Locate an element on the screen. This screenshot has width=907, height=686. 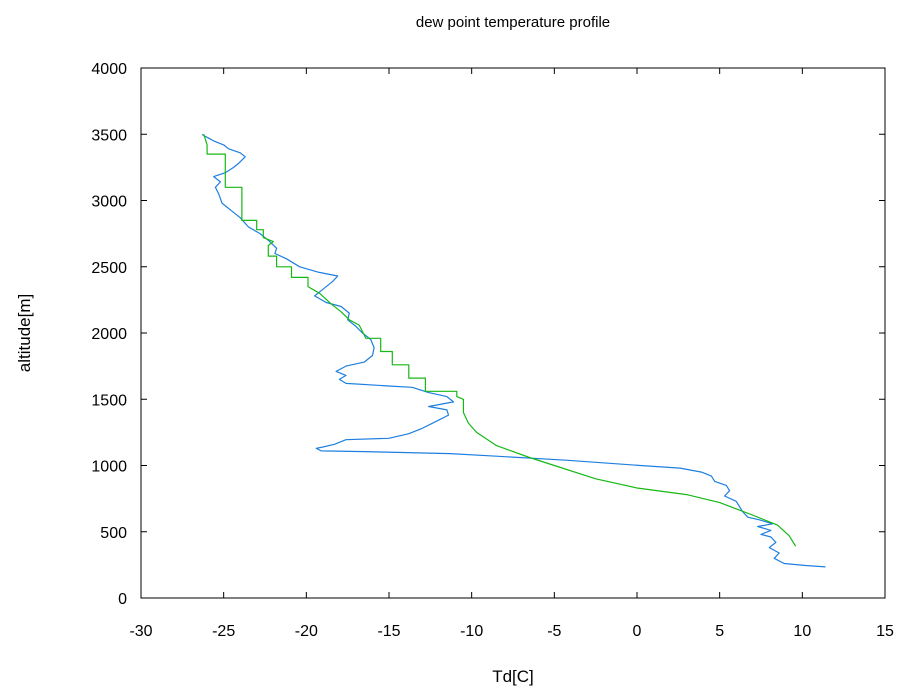
x-tick-label: -10 is located at coordinates (471, 631).